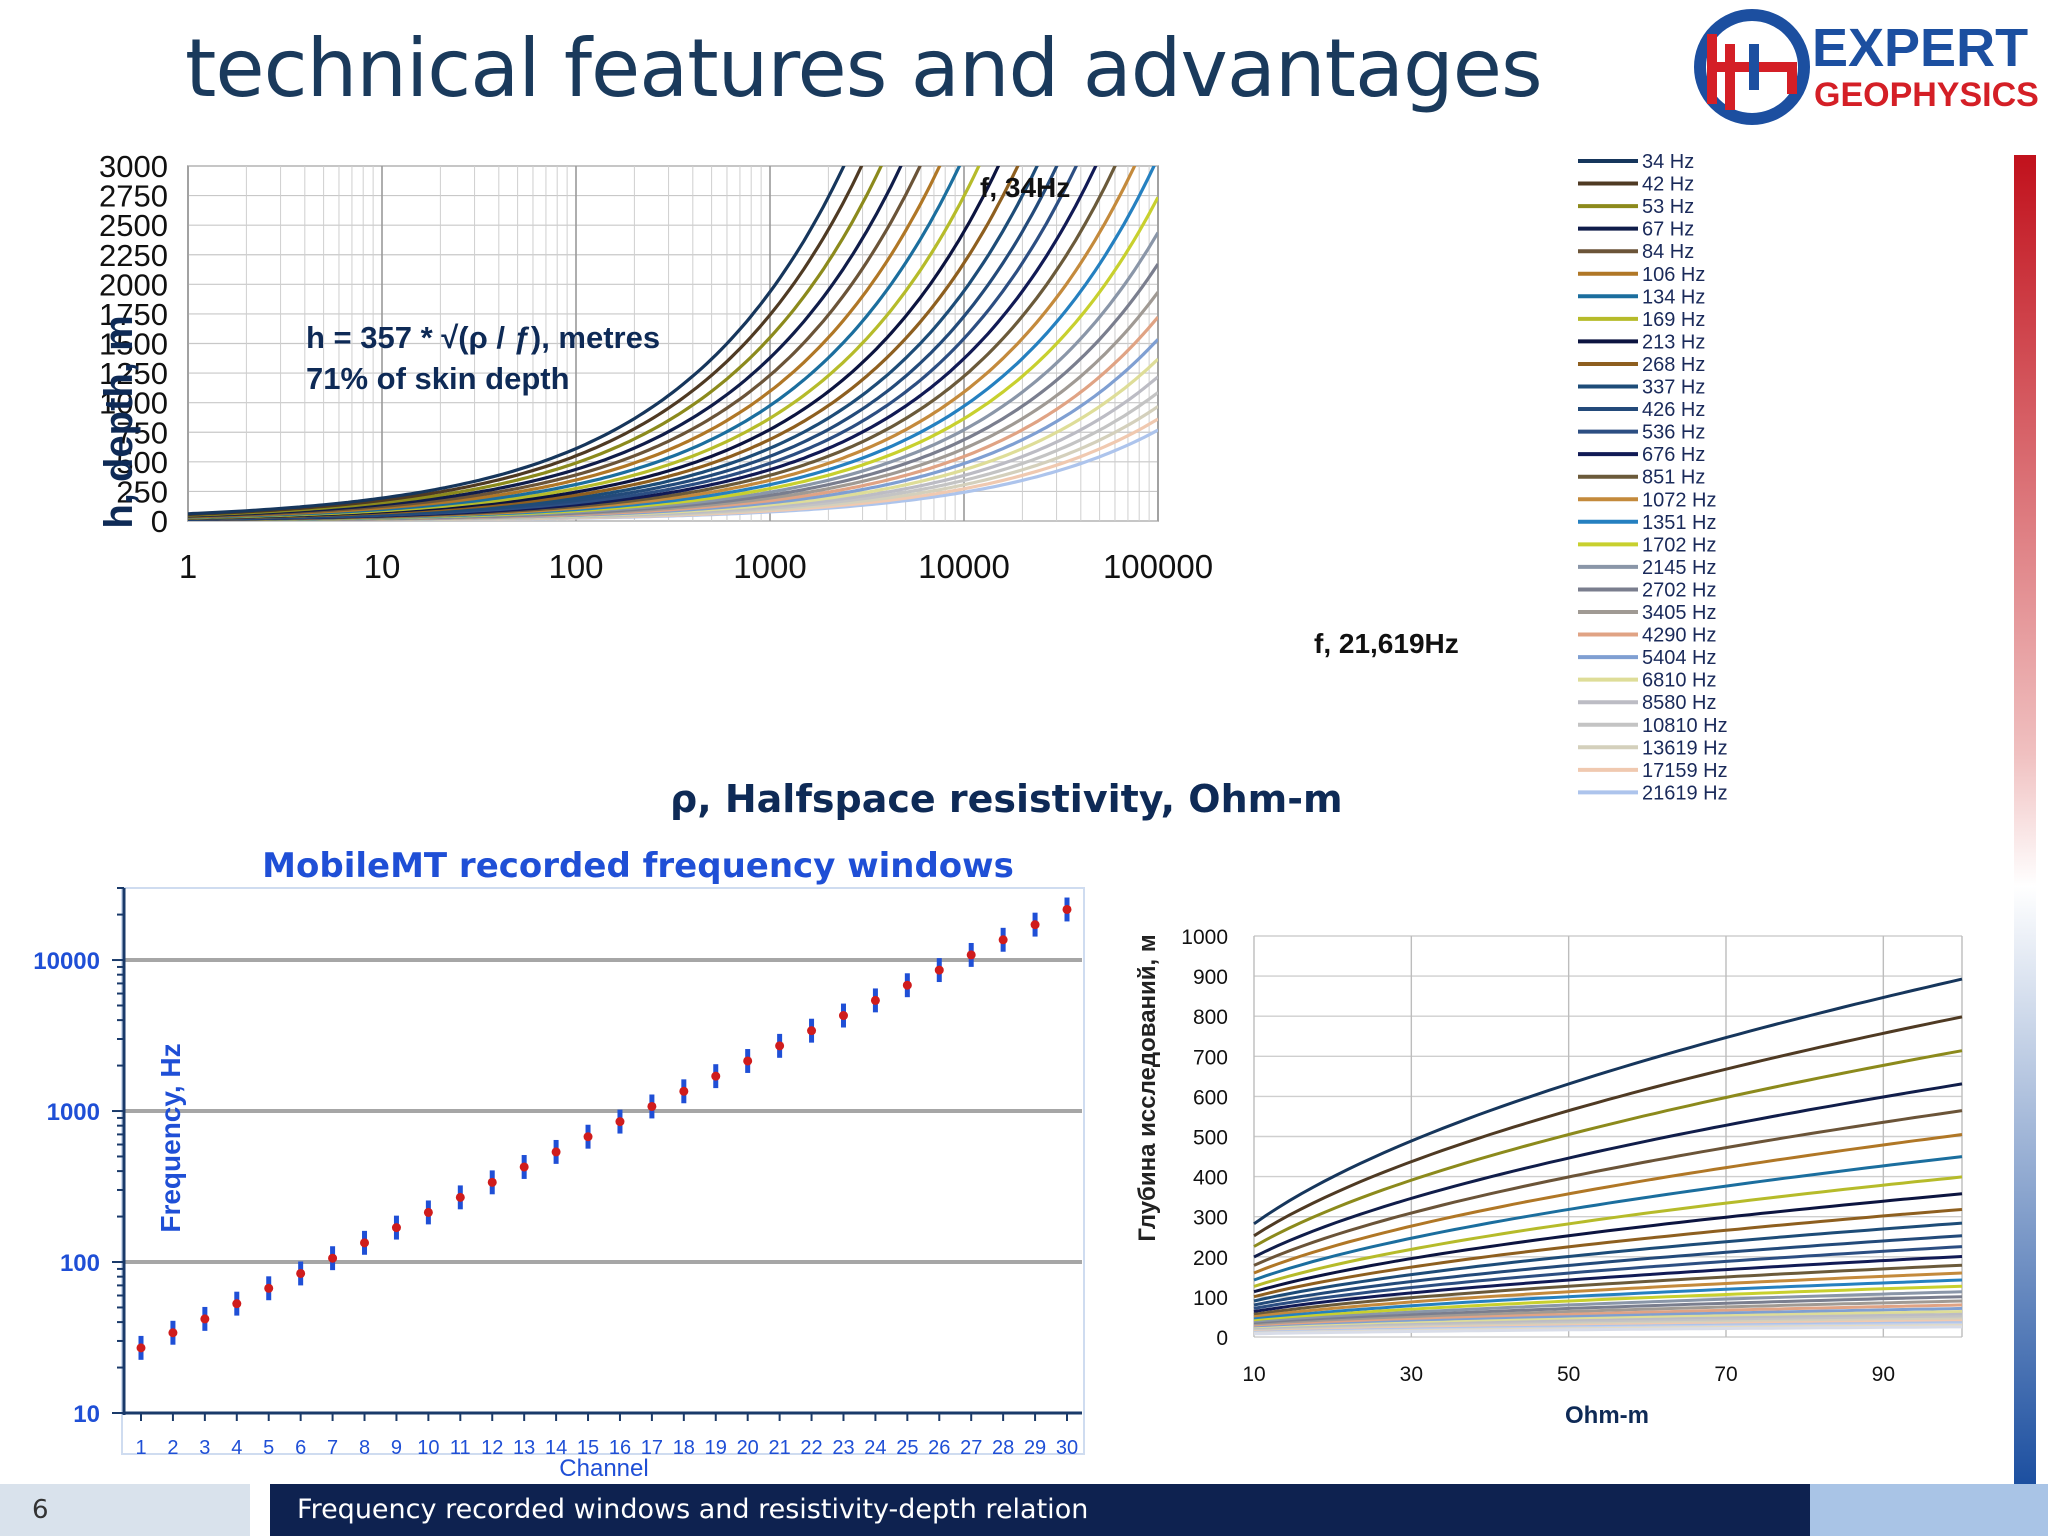 Image resolution: width=2048 pixels, height=1536 pixels. Describe the element at coordinates (142, 432) in the screenshot. I see `y-tick-label: 750` at that location.